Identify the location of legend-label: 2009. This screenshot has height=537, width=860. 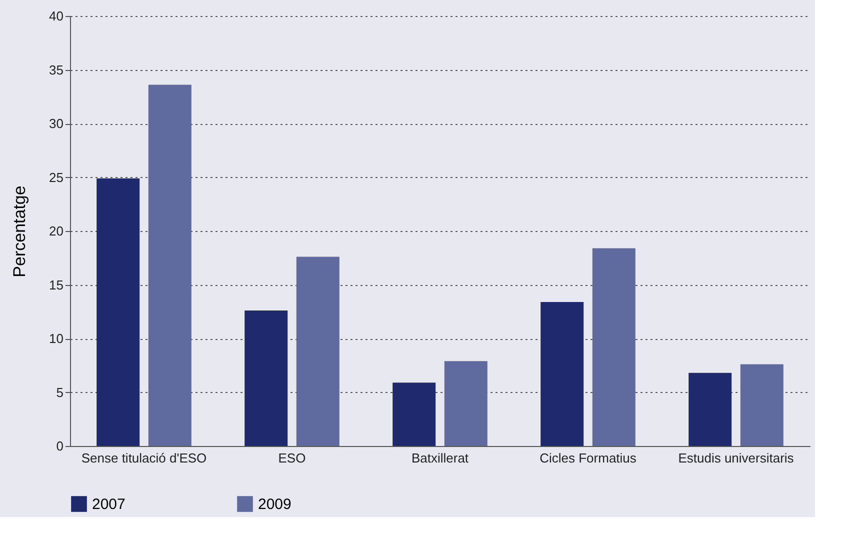
(275, 504).